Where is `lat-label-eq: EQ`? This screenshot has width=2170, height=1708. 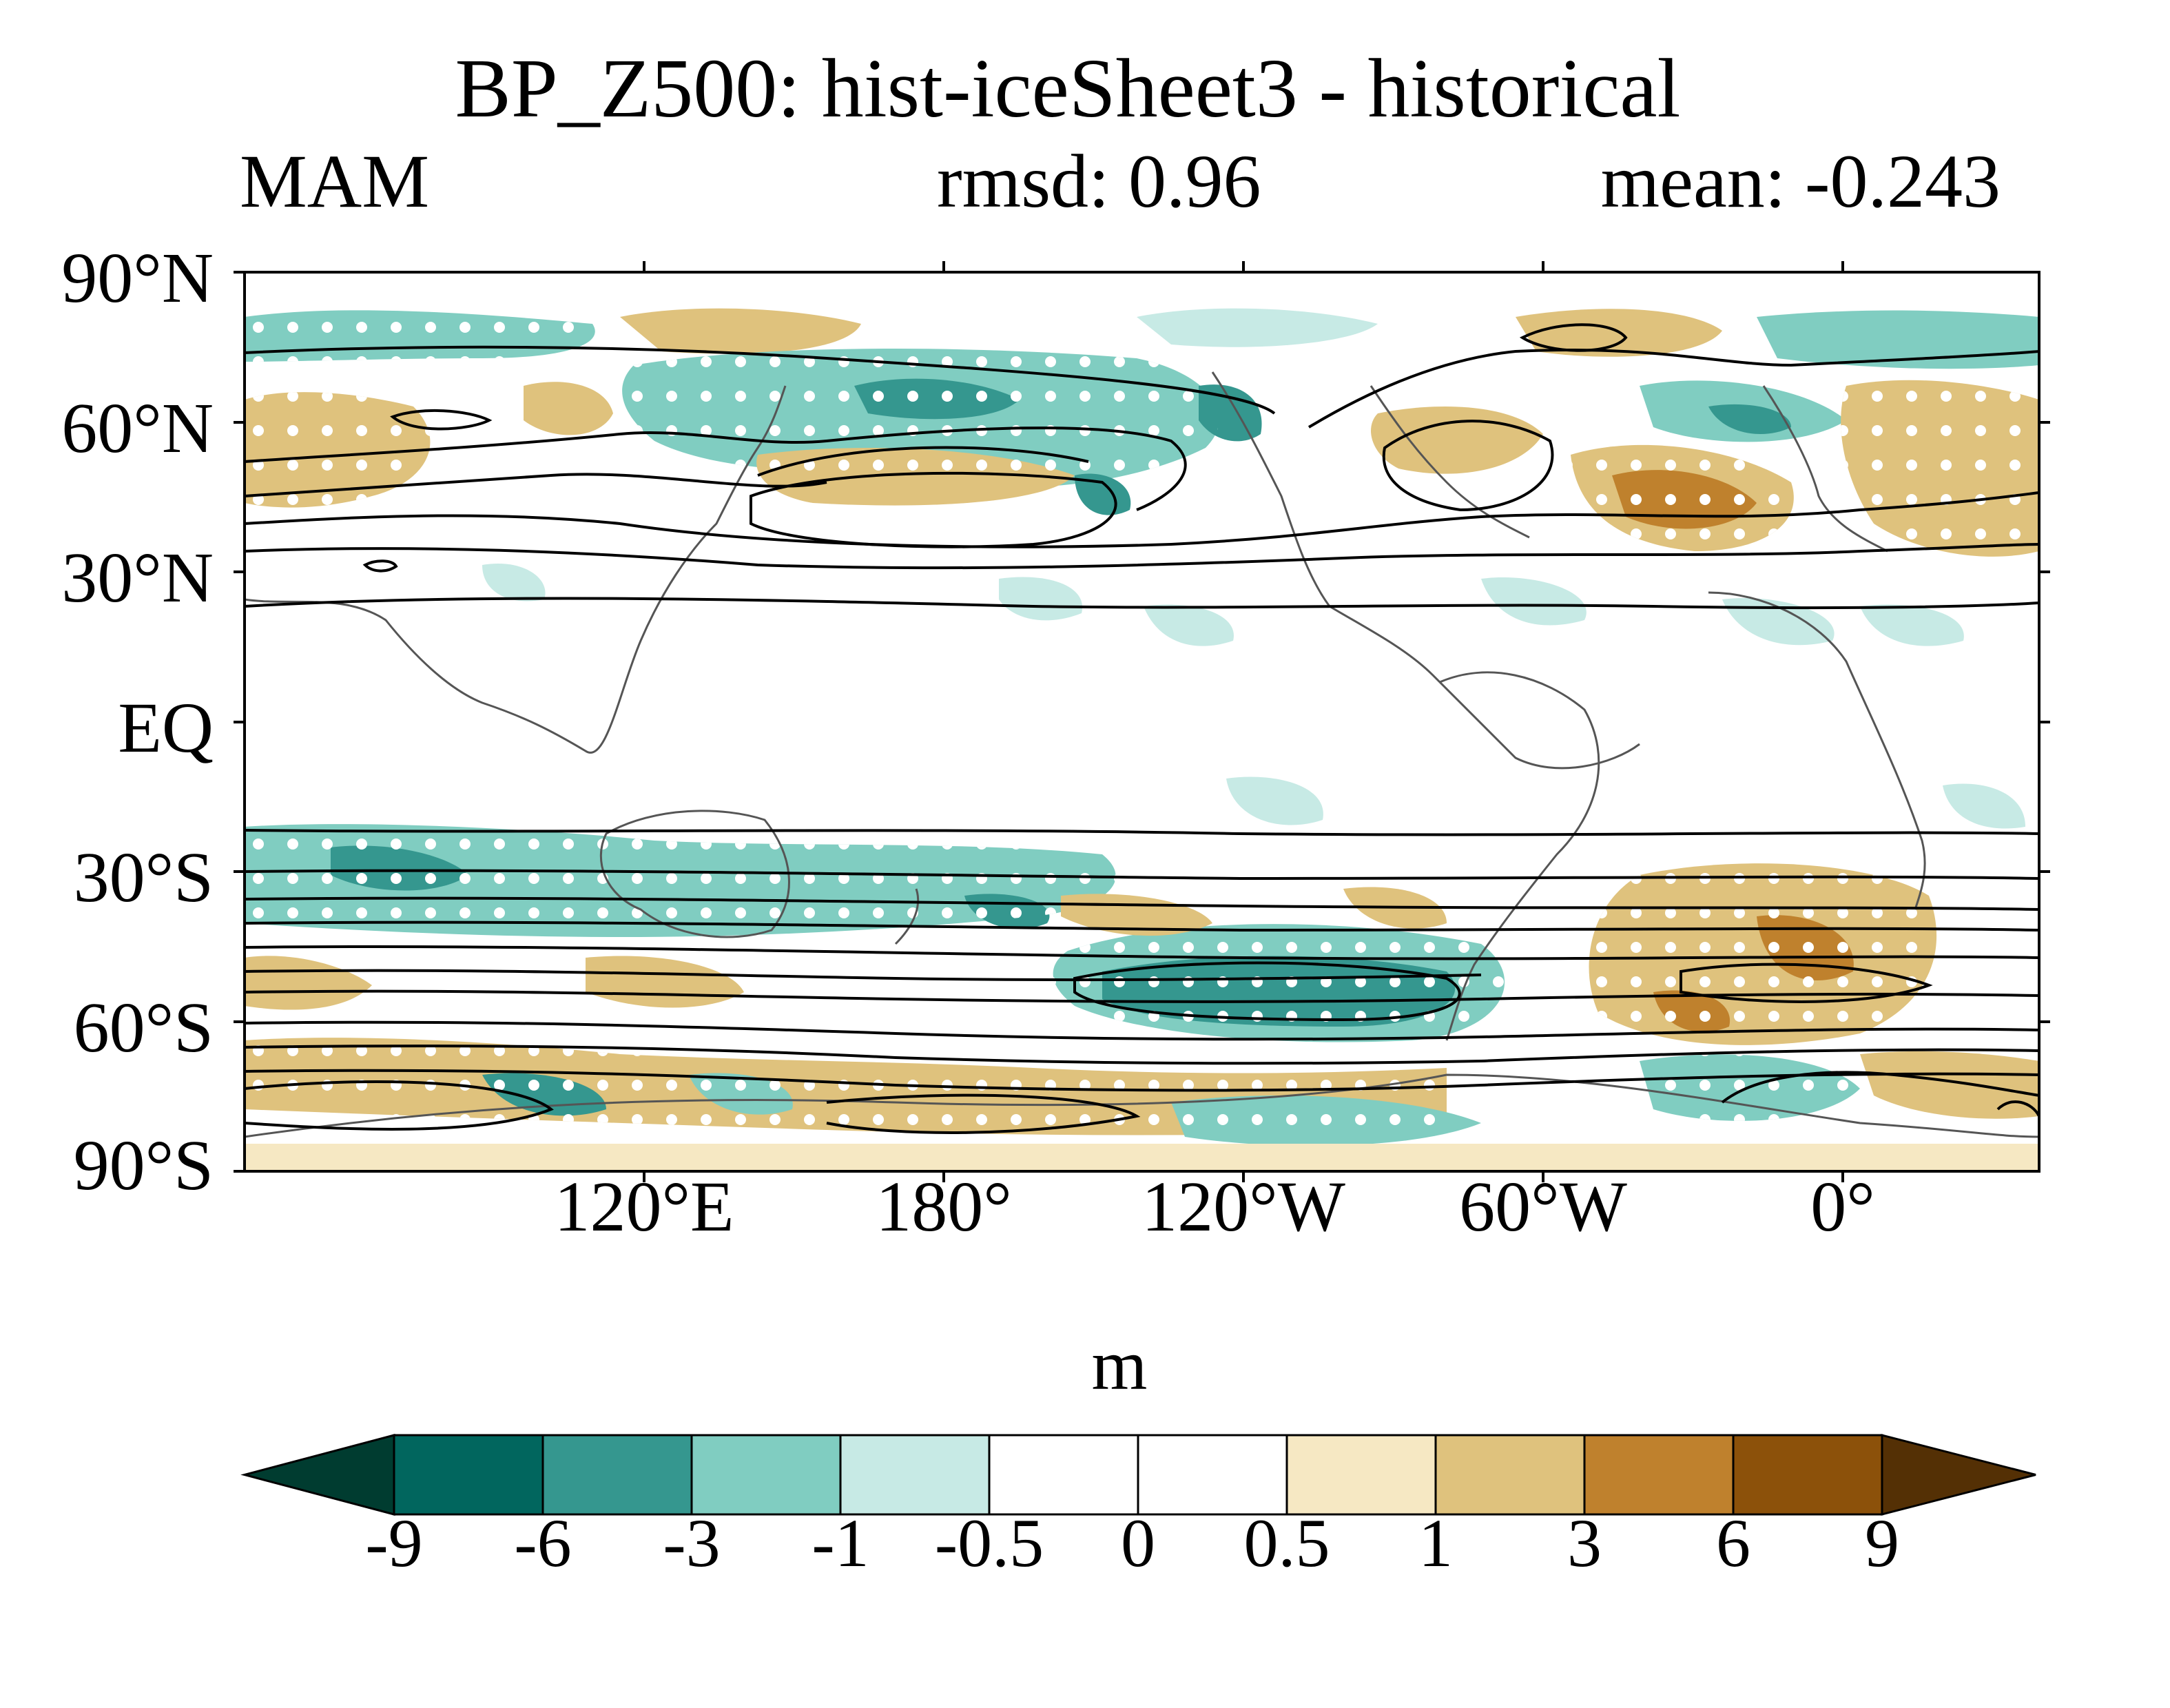 lat-label-eq: EQ is located at coordinates (166, 728).